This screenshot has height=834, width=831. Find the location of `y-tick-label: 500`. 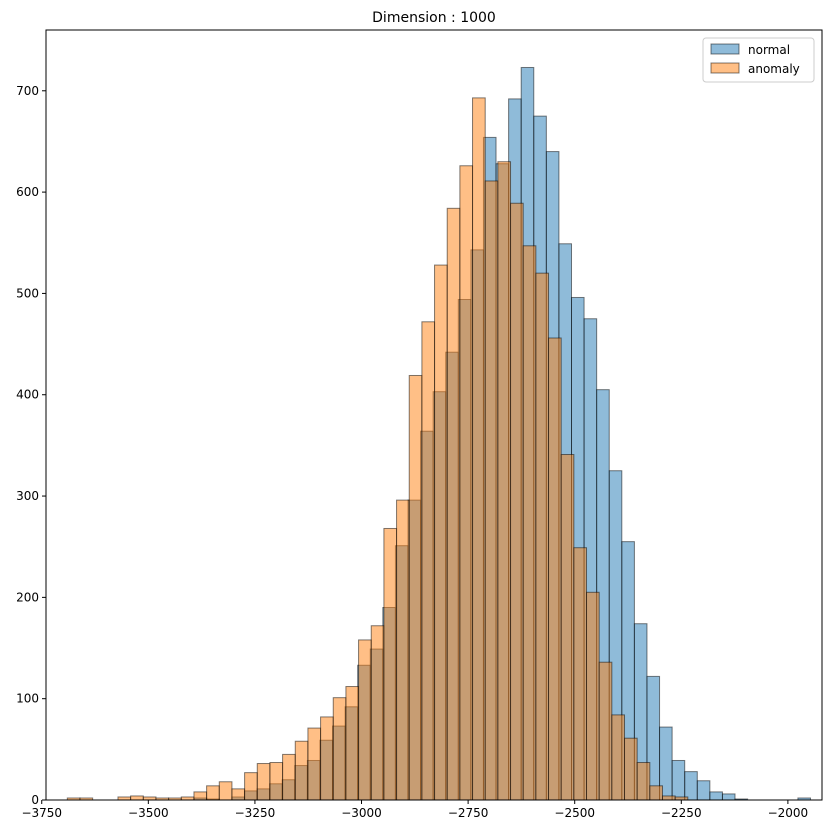

y-tick-label: 500 is located at coordinates (27, 293).